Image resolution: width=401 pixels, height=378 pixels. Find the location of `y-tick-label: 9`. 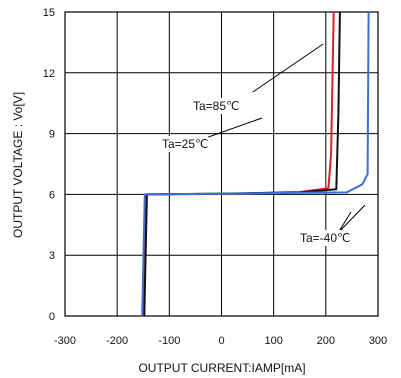

y-tick-label: 9 is located at coordinates (52, 135).